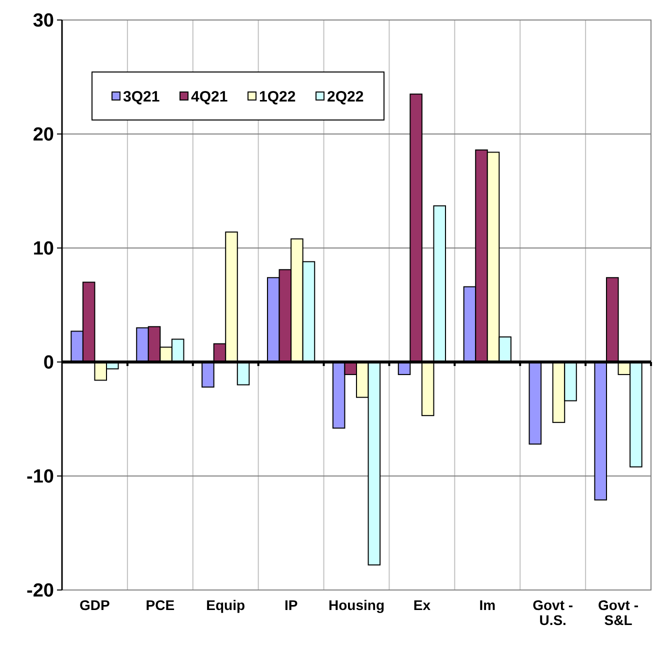  Describe the element at coordinates (487, 605) in the screenshot. I see `x-tick-label: Im` at that location.